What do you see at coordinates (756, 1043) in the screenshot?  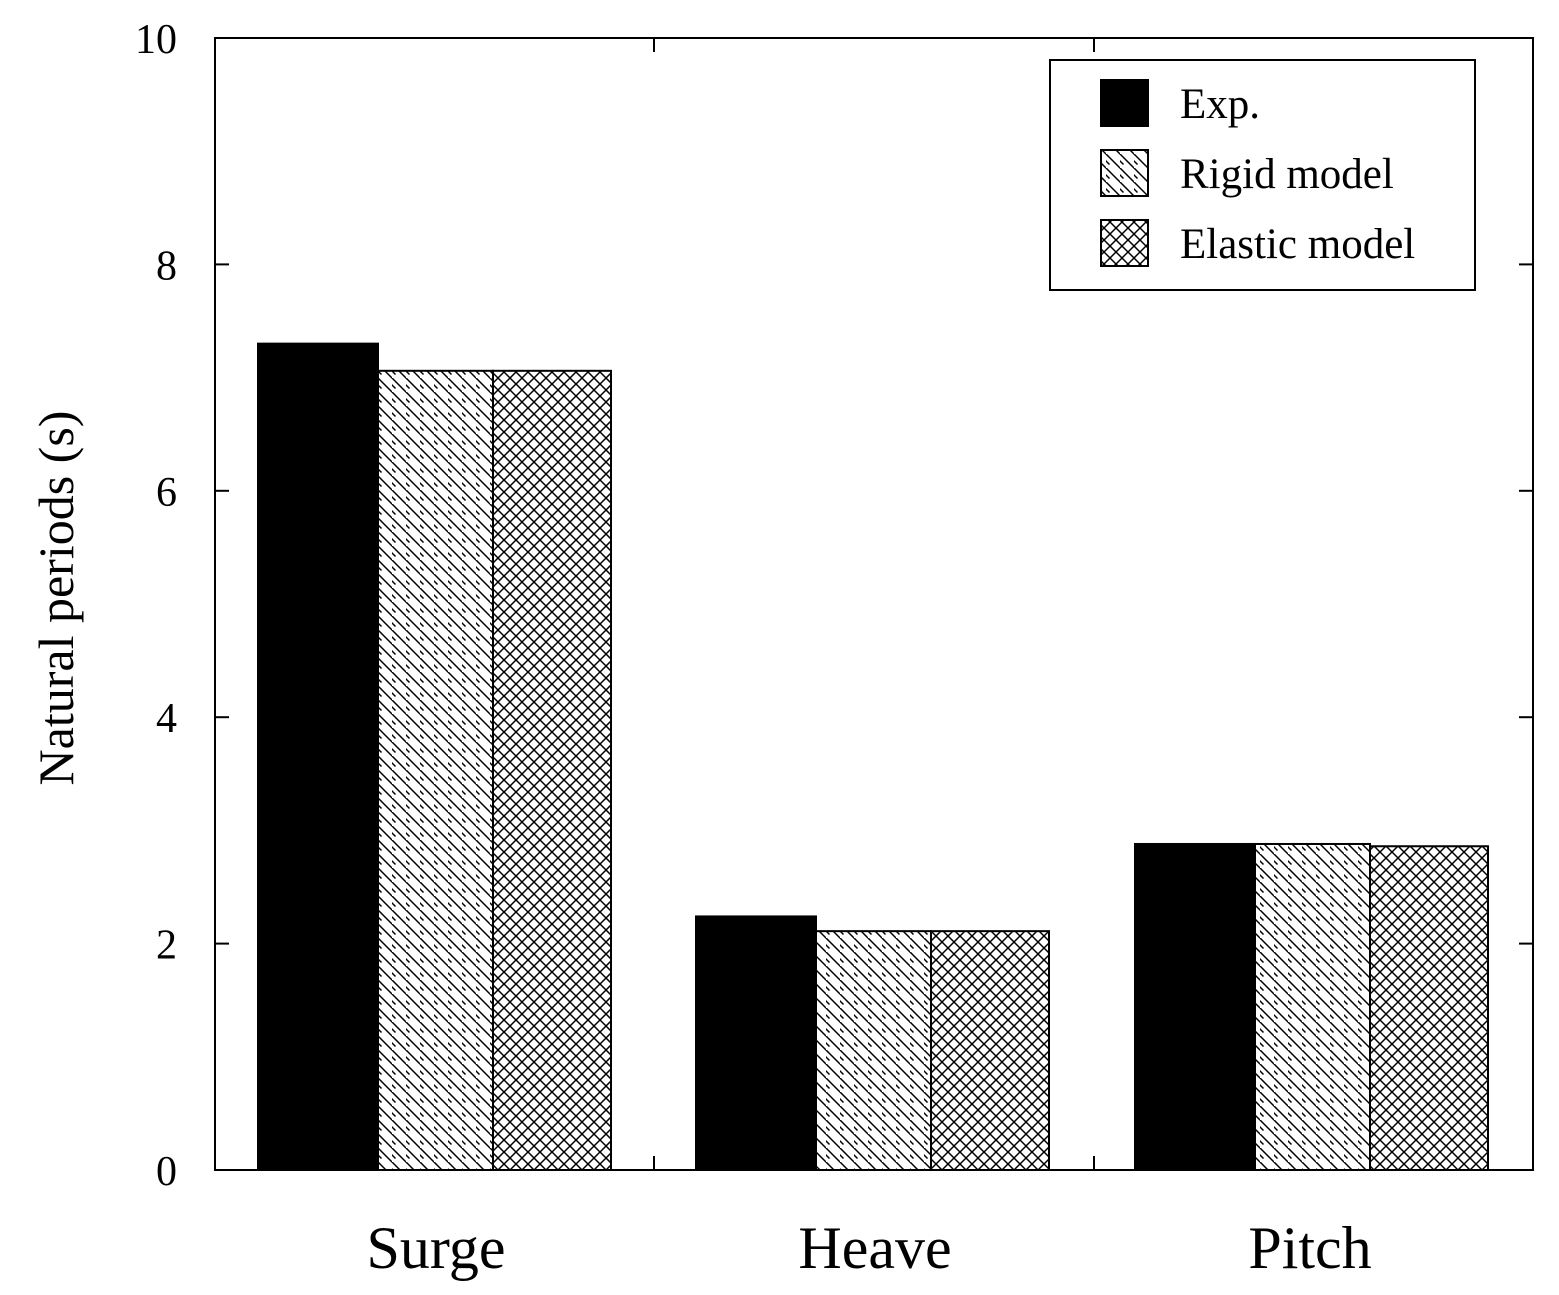 I see `bar-heave-exp` at bounding box center [756, 1043].